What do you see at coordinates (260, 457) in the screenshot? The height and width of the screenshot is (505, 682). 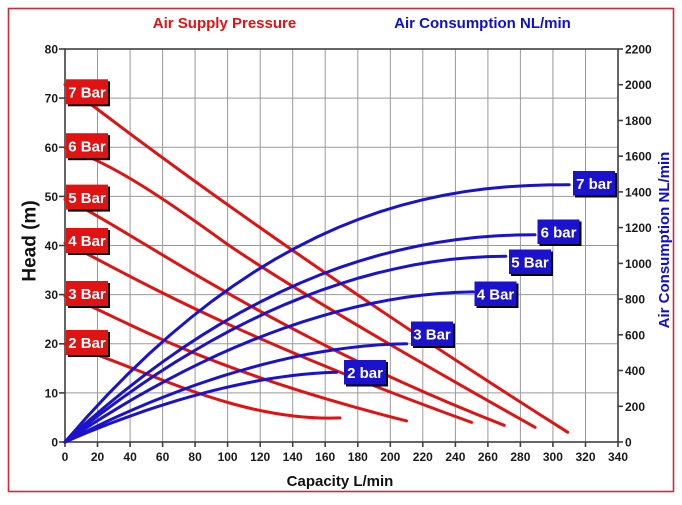 I see `svg-text: 120` at bounding box center [260, 457].